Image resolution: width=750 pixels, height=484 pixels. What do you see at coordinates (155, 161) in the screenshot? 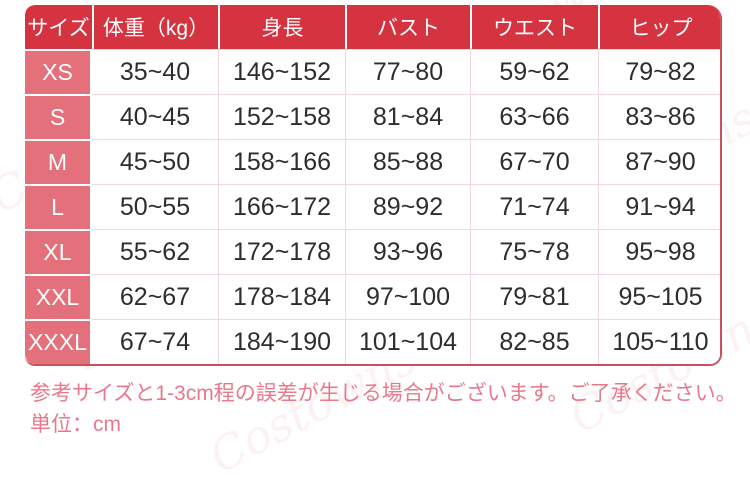
I see `weight-cell: 45~50` at bounding box center [155, 161].